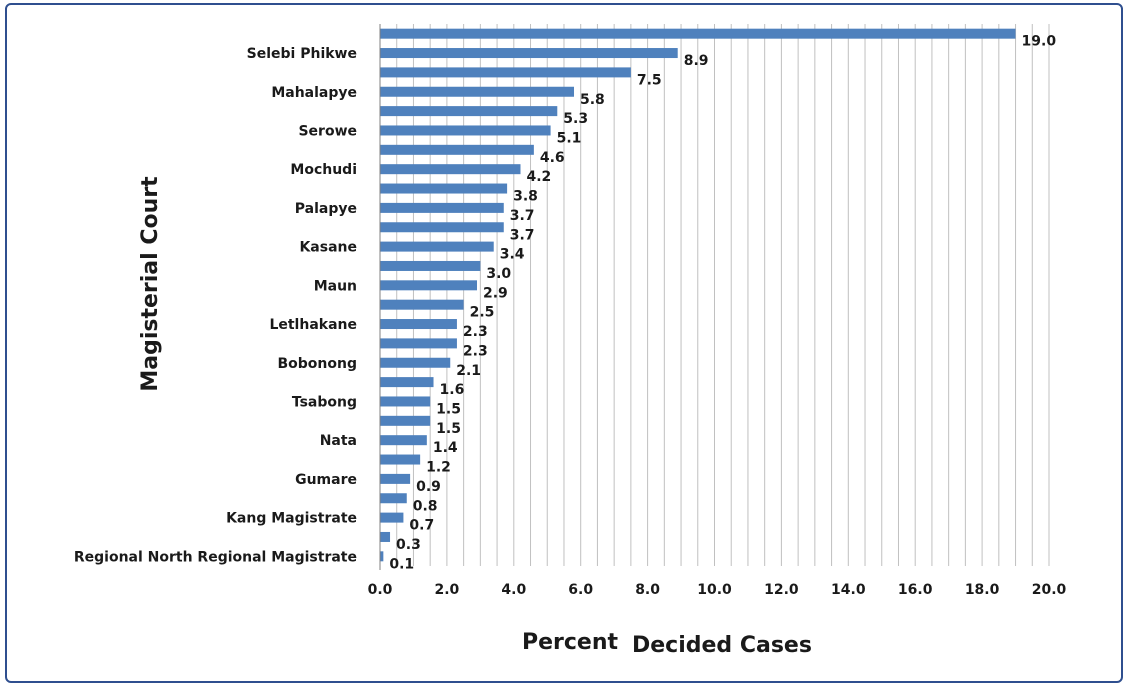  I want to click on data-label: 0.8, so click(425, 506).